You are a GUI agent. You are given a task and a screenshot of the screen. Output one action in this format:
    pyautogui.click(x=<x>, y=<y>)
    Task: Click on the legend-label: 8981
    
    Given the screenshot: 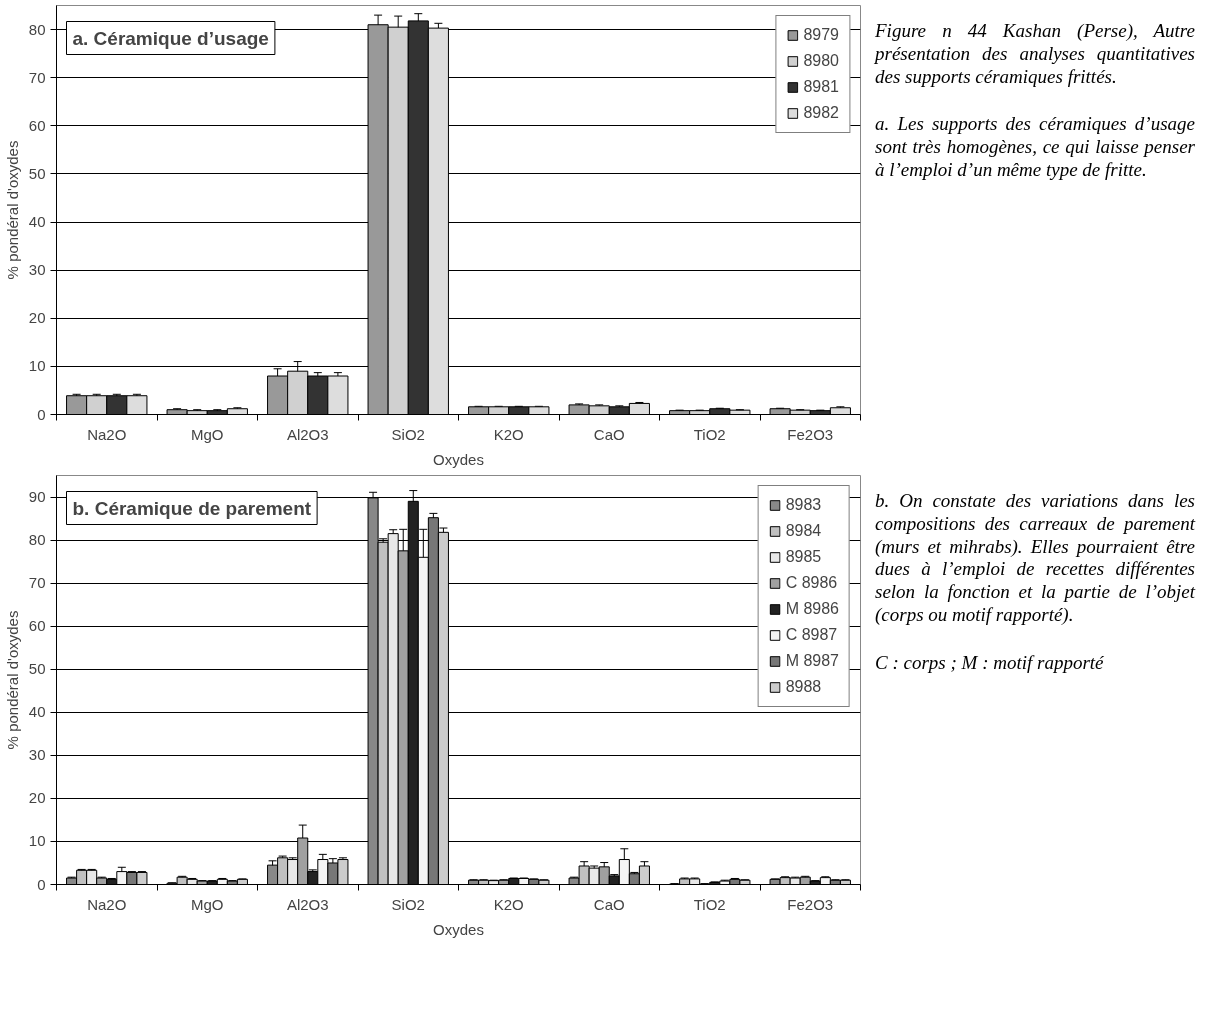 What is the action you would take?
    pyautogui.click(x=821, y=87)
    